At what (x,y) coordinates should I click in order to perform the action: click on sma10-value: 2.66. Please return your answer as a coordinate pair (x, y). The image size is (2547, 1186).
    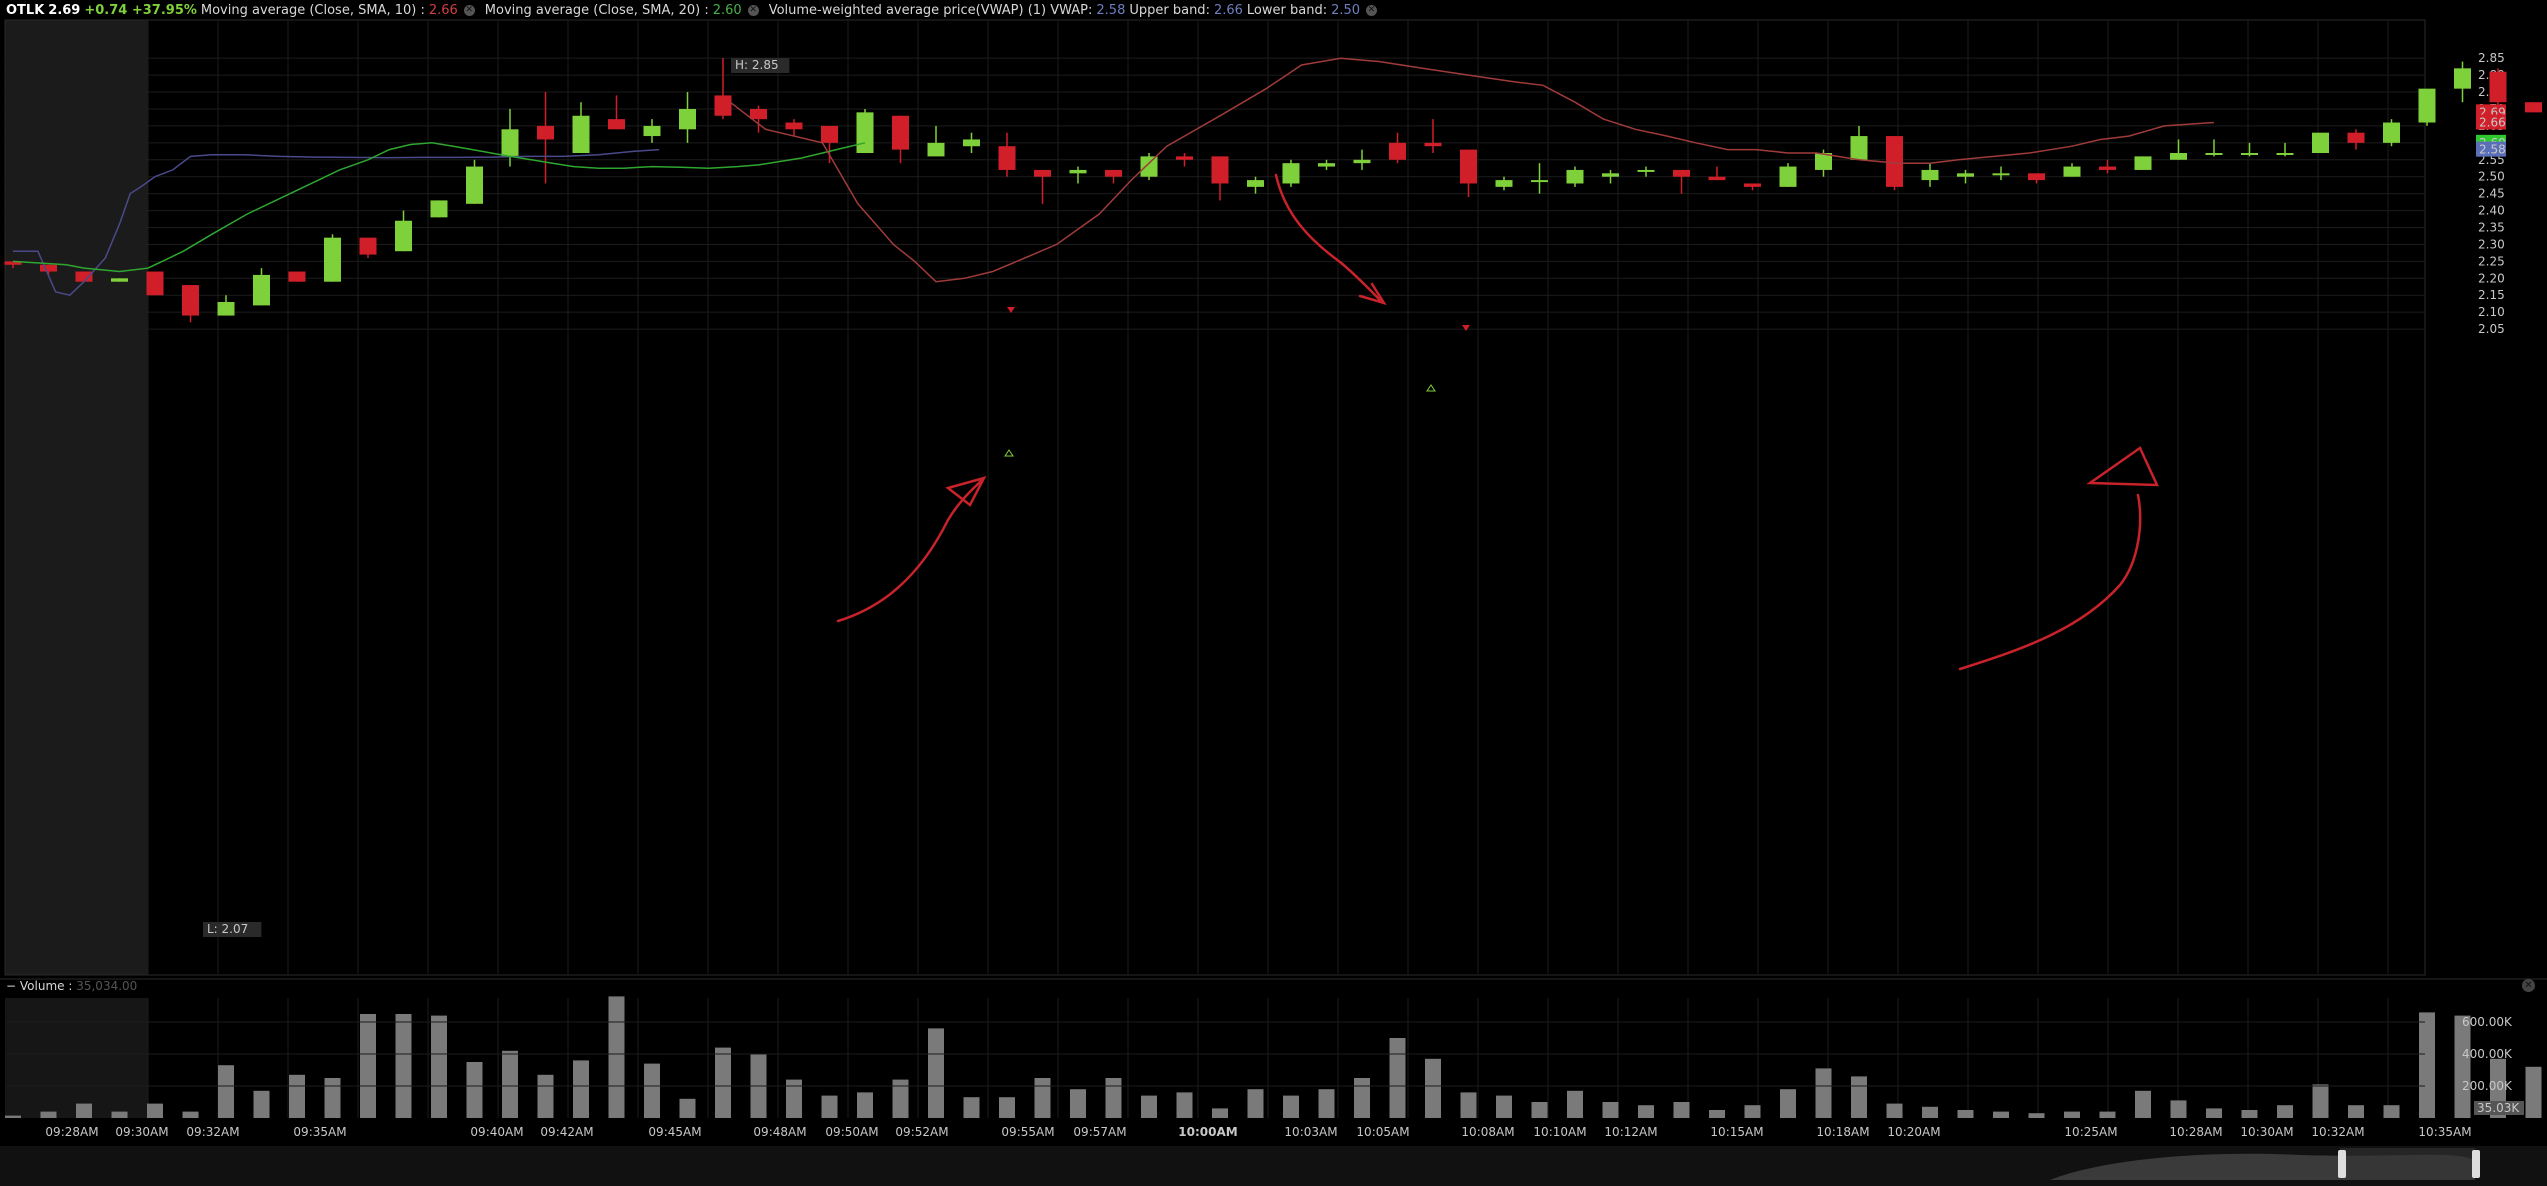
    Looking at the image, I should click on (443, 10).